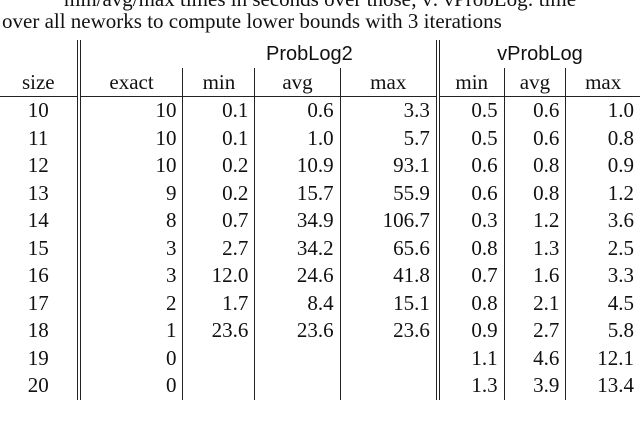 This screenshot has width=640, height=427. Describe the element at coordinates (129, 221) in the screenshot. I see `cell-exact: 8` at that location.